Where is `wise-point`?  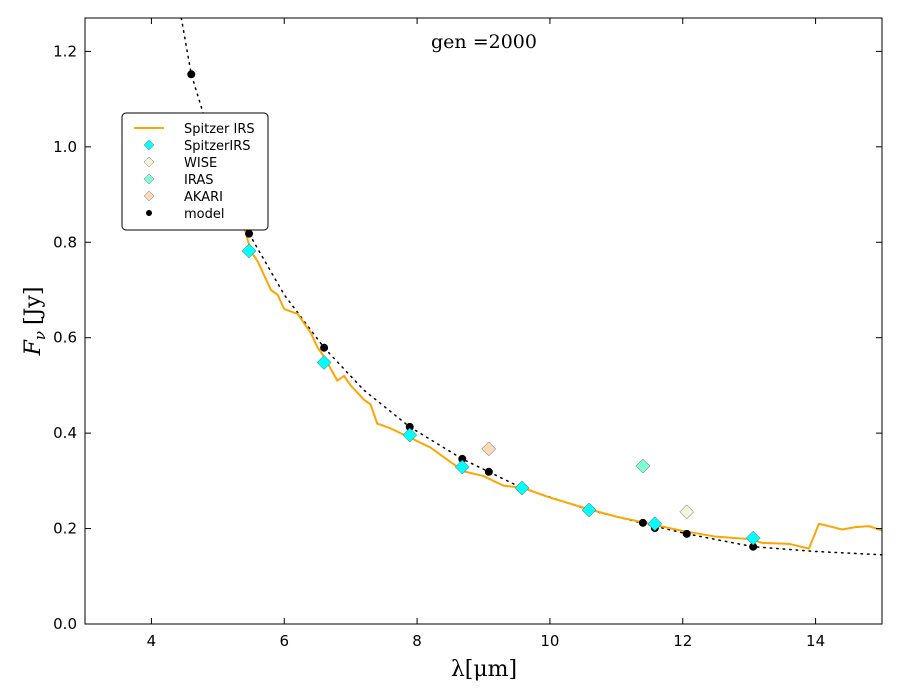 wise-point is located at coordinates (687, 512).